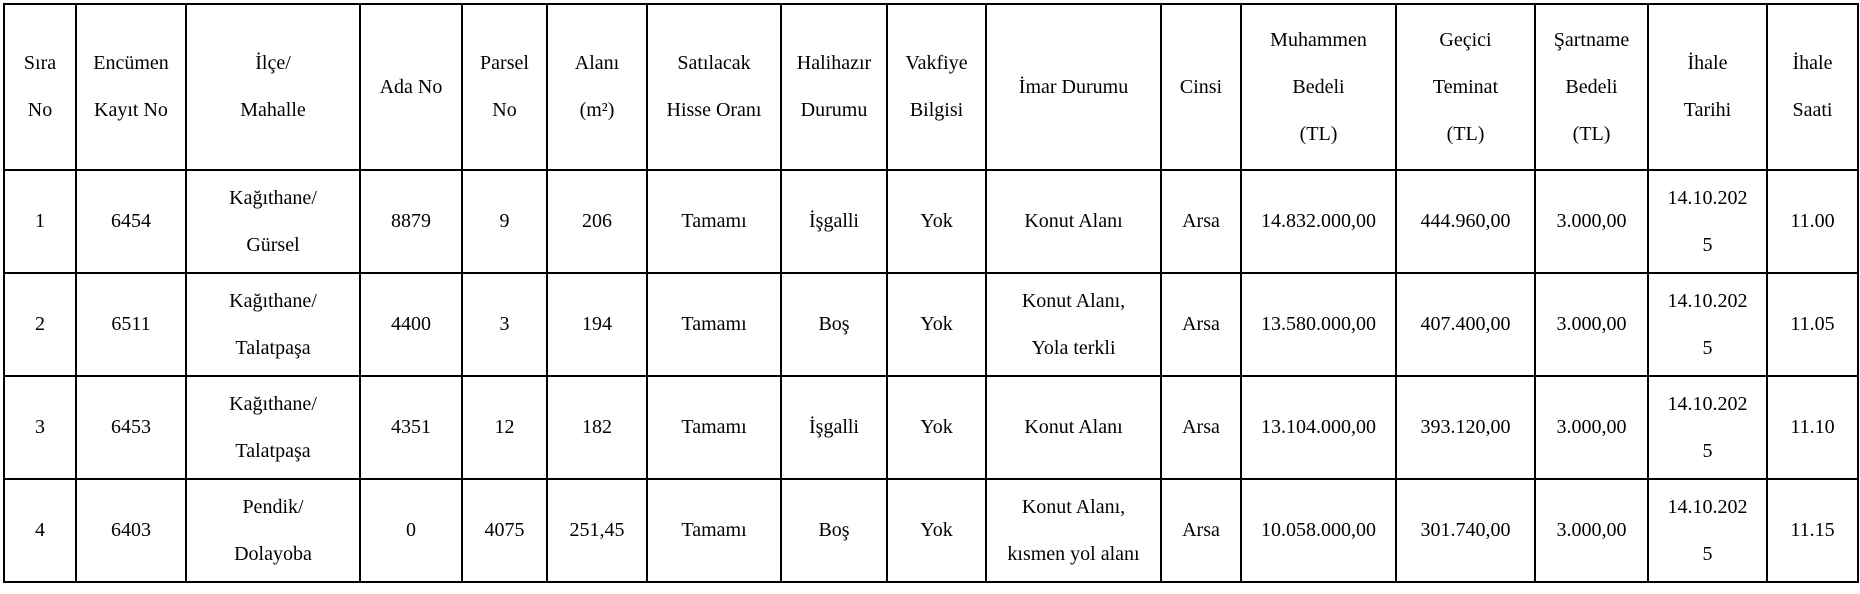  I want to click on cell-muhammen-bedeli-tl: 13.104.000,00, so click(1318, 427).